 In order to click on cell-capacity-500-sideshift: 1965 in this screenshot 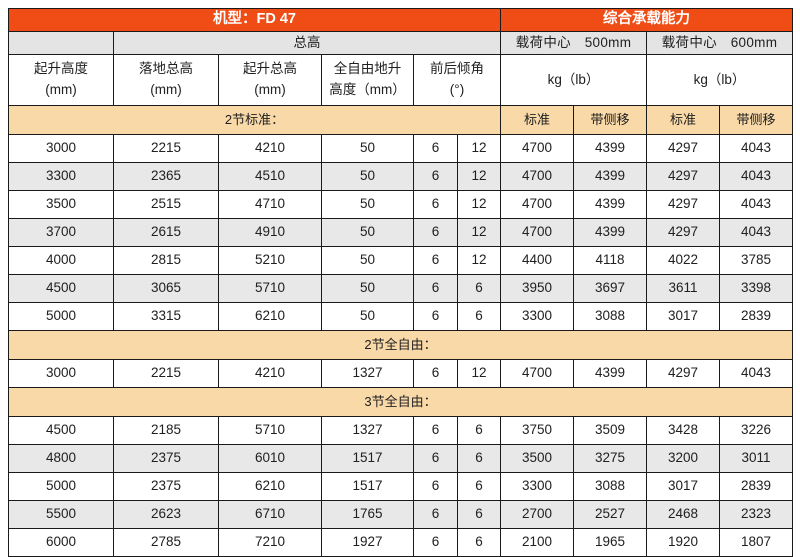, I will do `click(610, 542)`.